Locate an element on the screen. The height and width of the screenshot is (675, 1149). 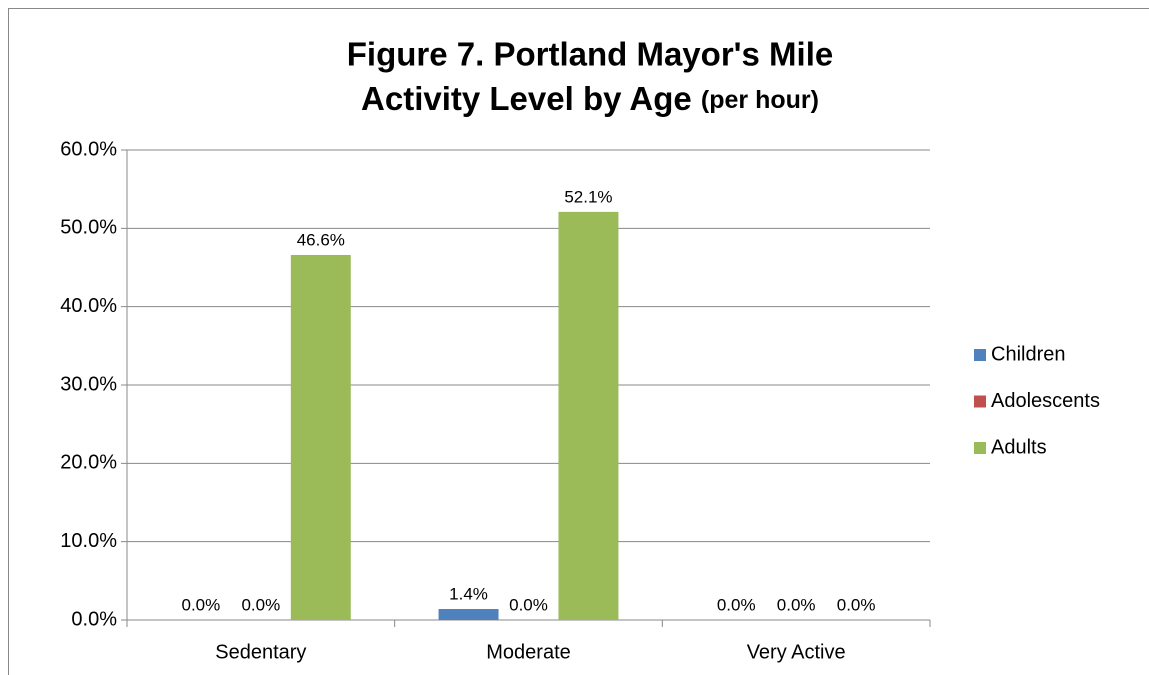
value-label: 52.1% is located at coordinates (588, 196).